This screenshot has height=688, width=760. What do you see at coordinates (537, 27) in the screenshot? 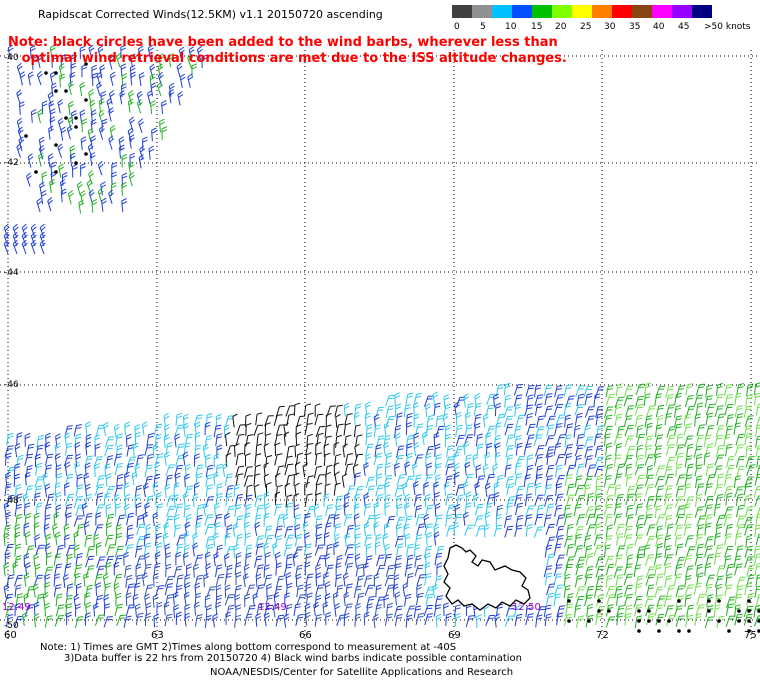
I see `legend-label: 15` at bounding box center [537, 27].